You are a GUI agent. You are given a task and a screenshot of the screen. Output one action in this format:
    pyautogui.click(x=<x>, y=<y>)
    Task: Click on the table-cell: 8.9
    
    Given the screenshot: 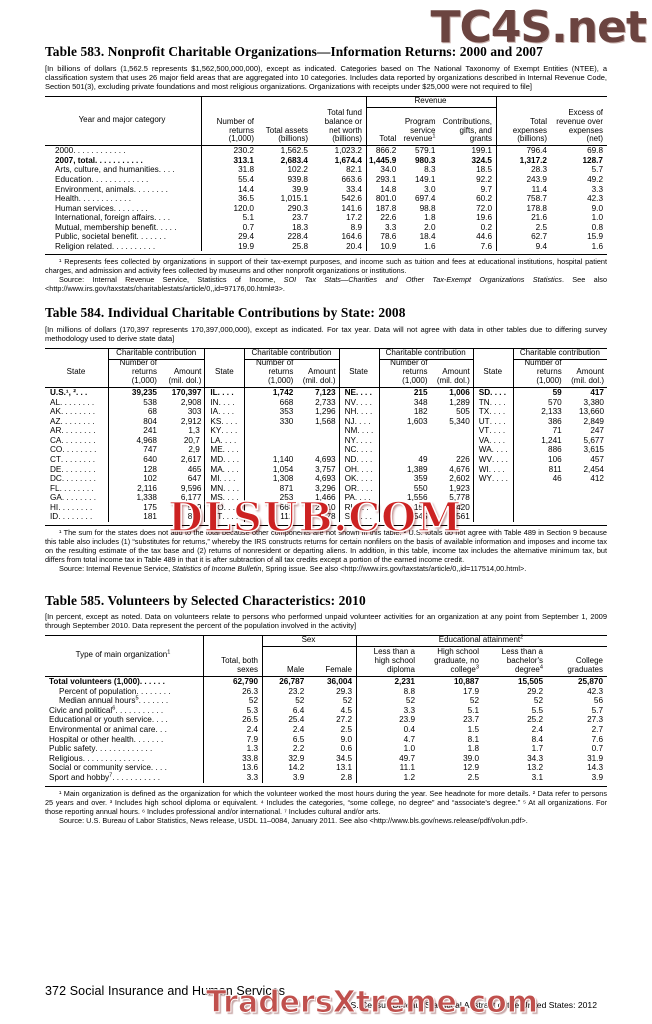 What is the action you would take?
    pyautogui.click(x=356, y=227)
    